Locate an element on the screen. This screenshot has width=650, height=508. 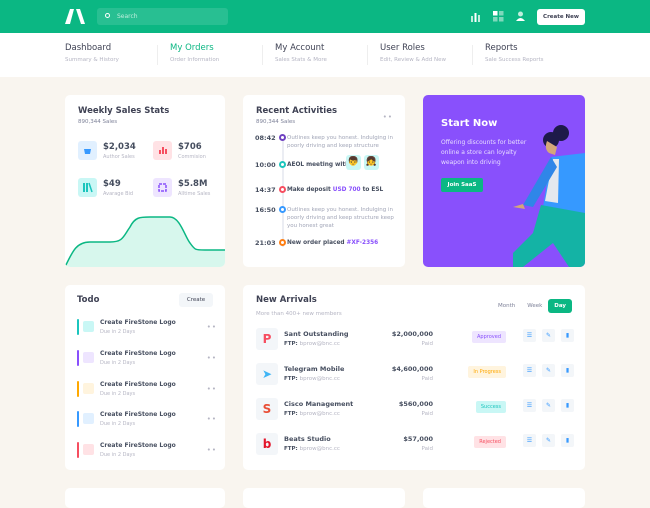
activity-highlight: USD 700 is located at coordinates (346, 190).